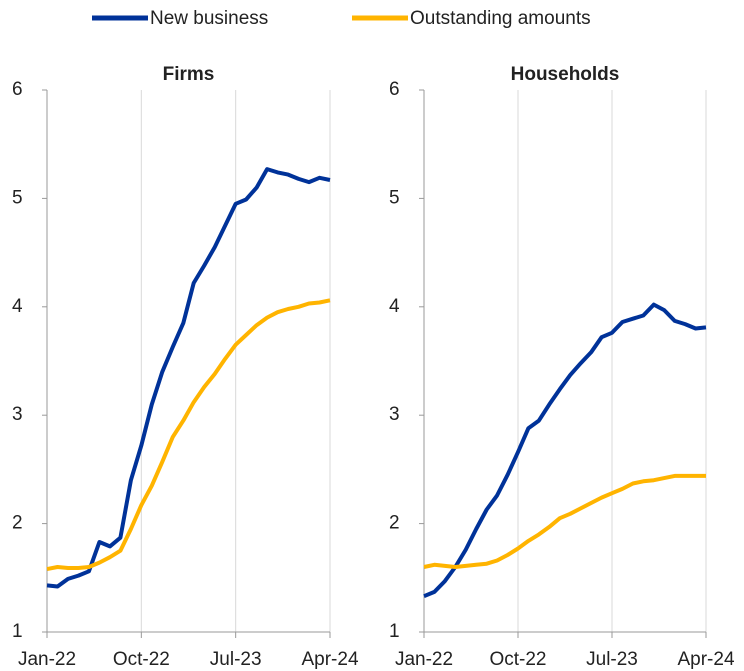  Describe the element at coordinates (500, 18) in the screenshot. I see `legend-label: Outstanding amounts` at that location.